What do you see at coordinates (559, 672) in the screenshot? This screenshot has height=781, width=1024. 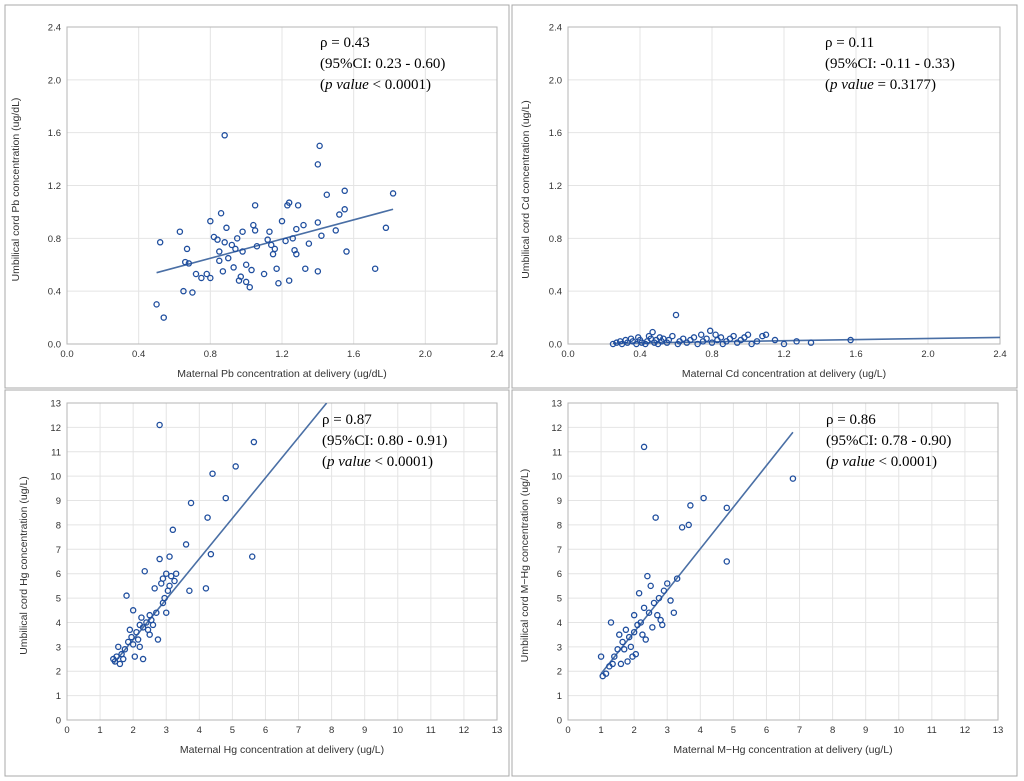 I see `y-tick-label: 2` at bounding box center [559, 672].